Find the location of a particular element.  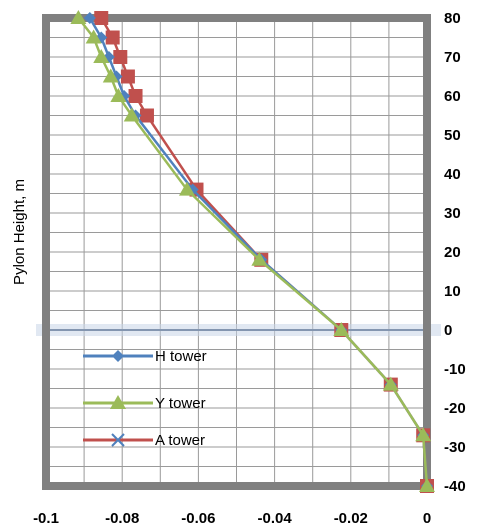

y-tick-label: -30 is located at coordinates (455, 447).